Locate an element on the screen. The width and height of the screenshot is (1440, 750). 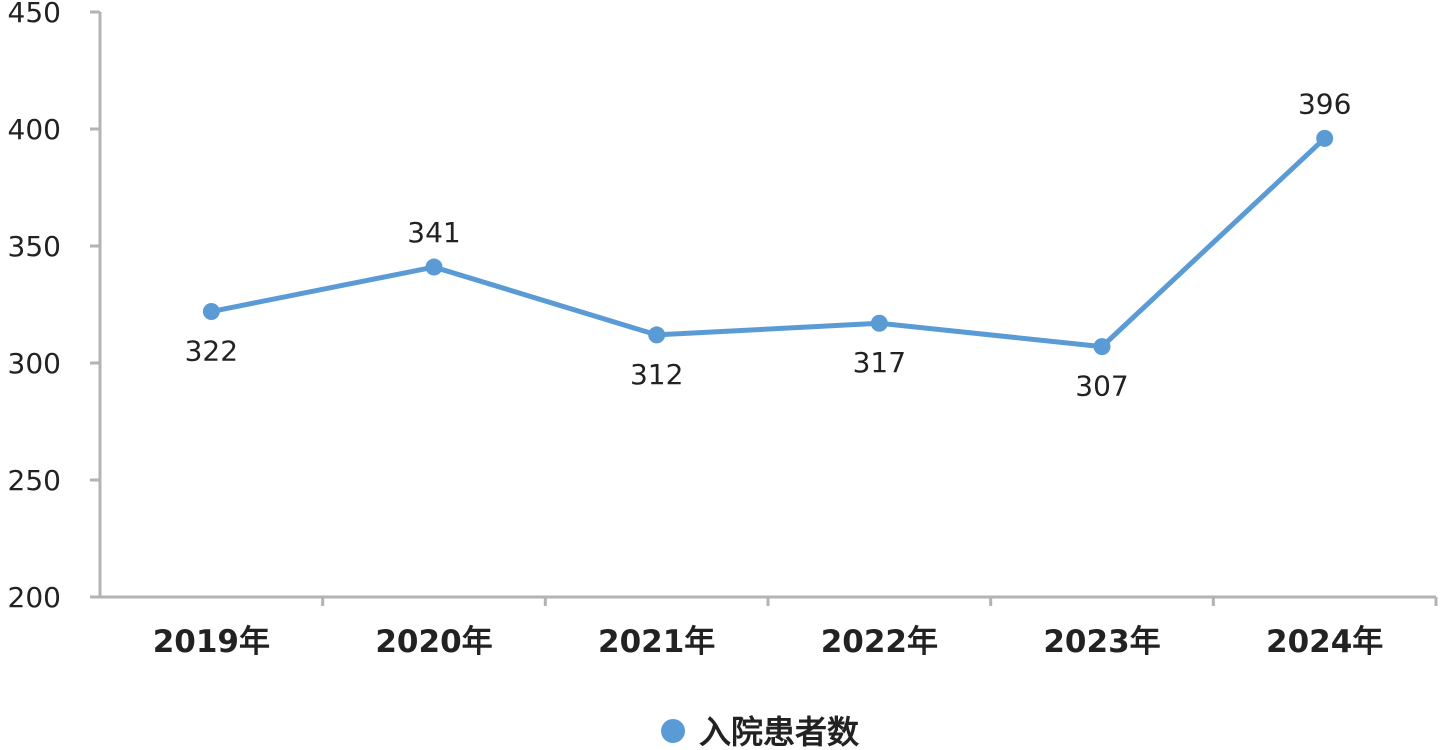
y-tick-label: 250 is located at coordinates (34, 480).